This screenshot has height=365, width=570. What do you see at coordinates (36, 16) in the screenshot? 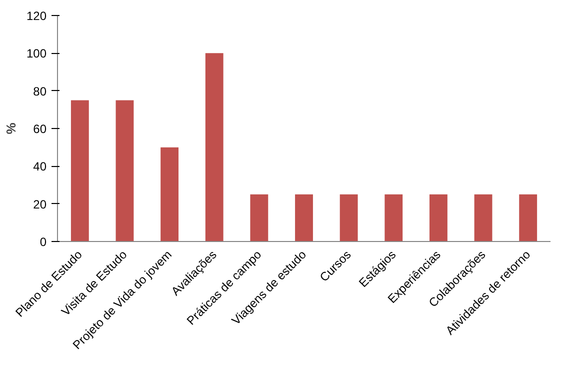
I see `y-tick-label: 120` at bounding box center [36, 16].